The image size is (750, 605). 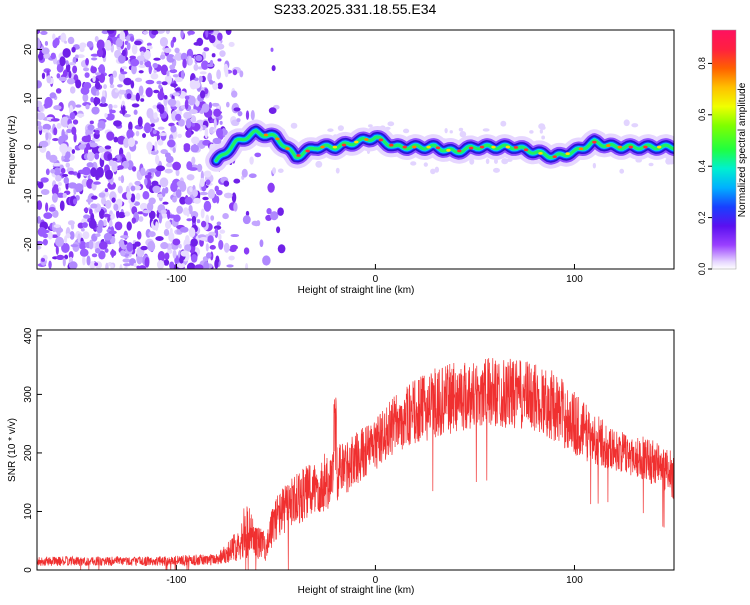 I want to click on spectrogram-y-tick-label: 20, so click(x=28, y=50).